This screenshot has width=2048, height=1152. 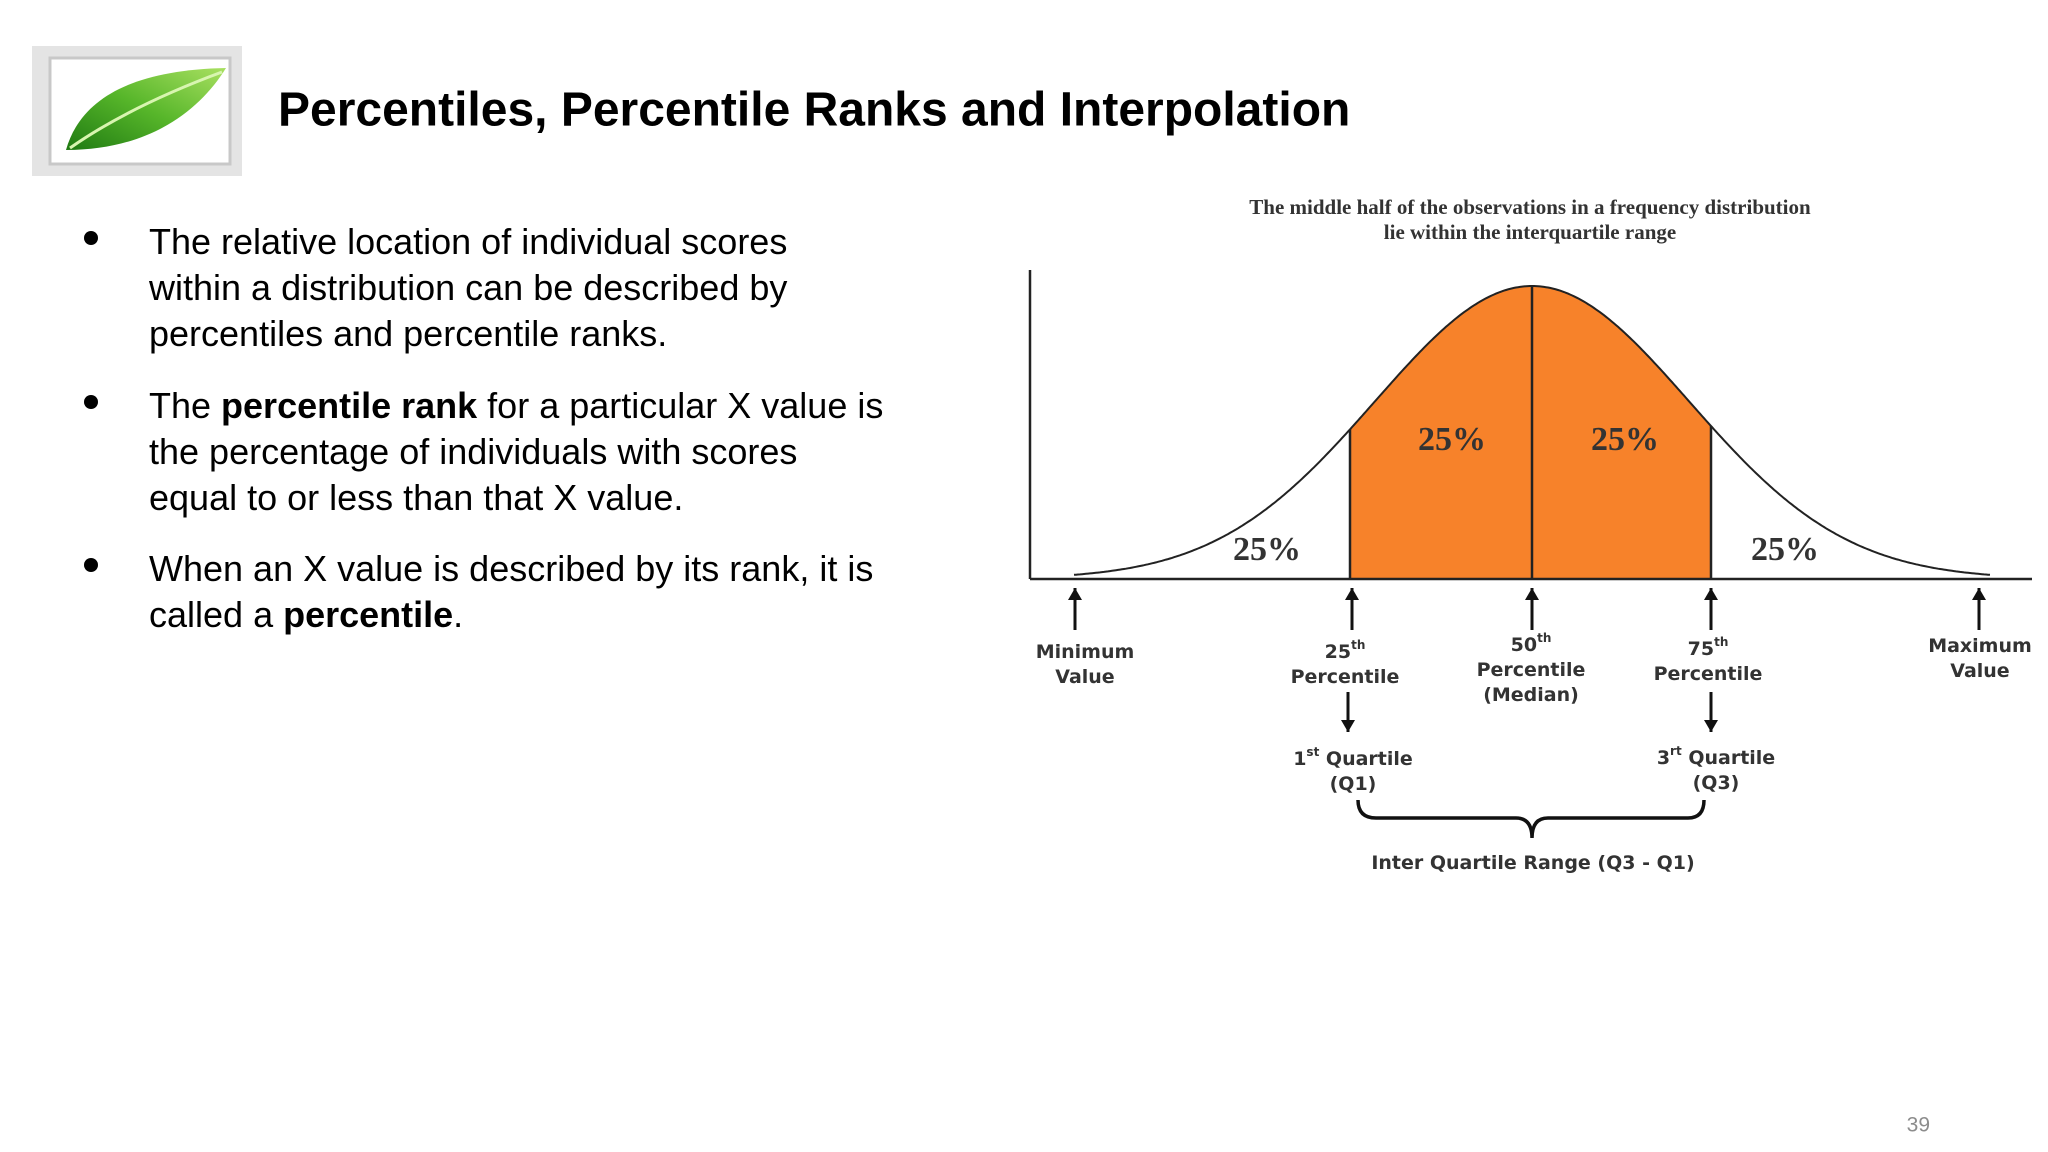 I want to click on diagram-title: lie within the interquartile range, so click(x=1530, y=232).